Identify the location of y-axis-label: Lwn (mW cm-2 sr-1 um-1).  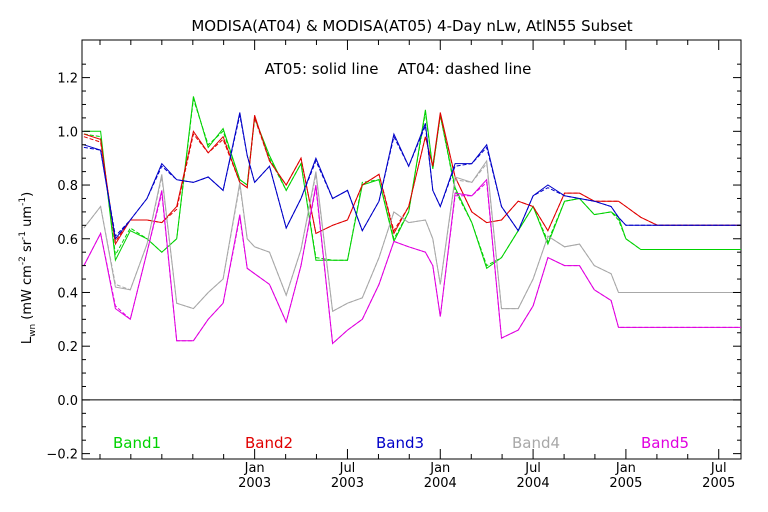
(28, 268).